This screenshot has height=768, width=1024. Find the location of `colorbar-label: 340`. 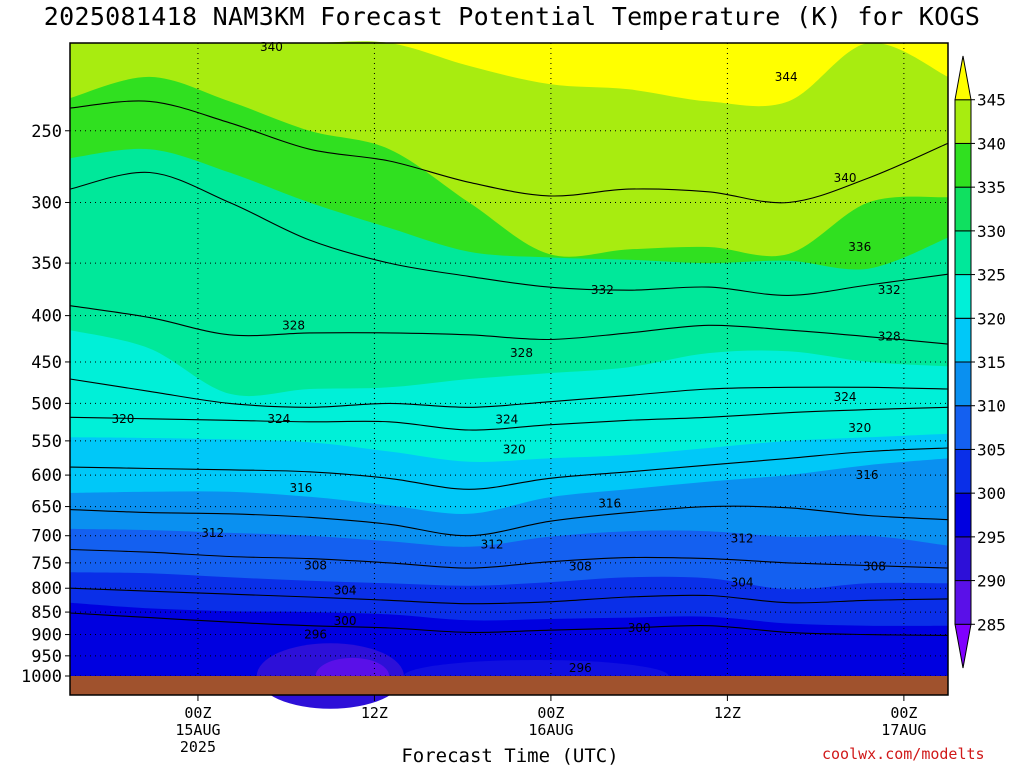

colorbar-label: 340 is located at coordinates (991, 143).